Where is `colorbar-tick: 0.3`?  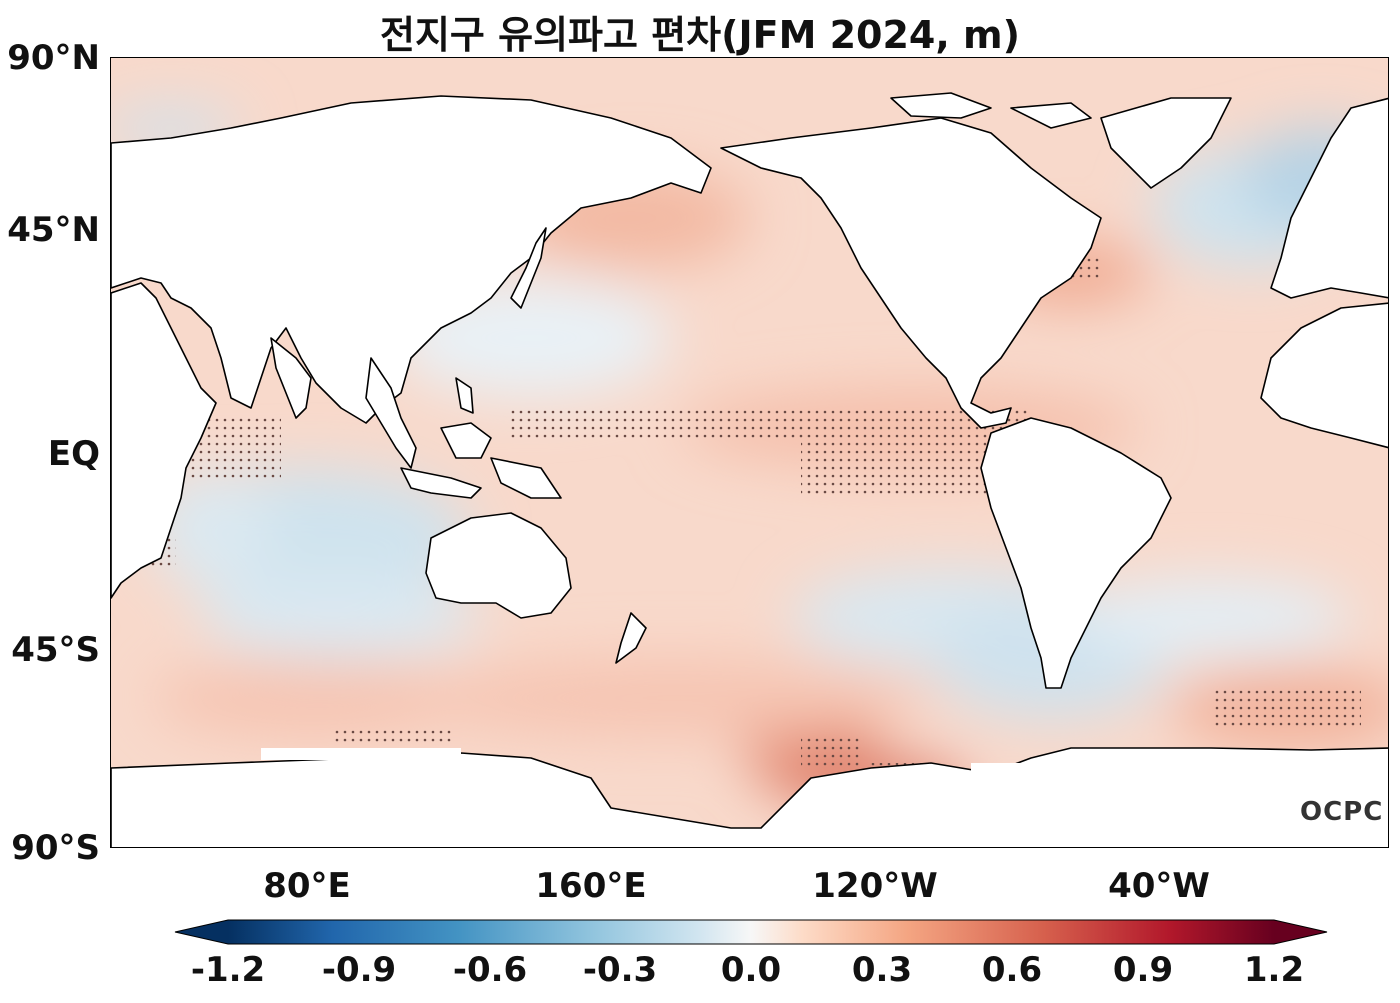
colorbar-tick: 0.3 is located at coordinates (882, 970).